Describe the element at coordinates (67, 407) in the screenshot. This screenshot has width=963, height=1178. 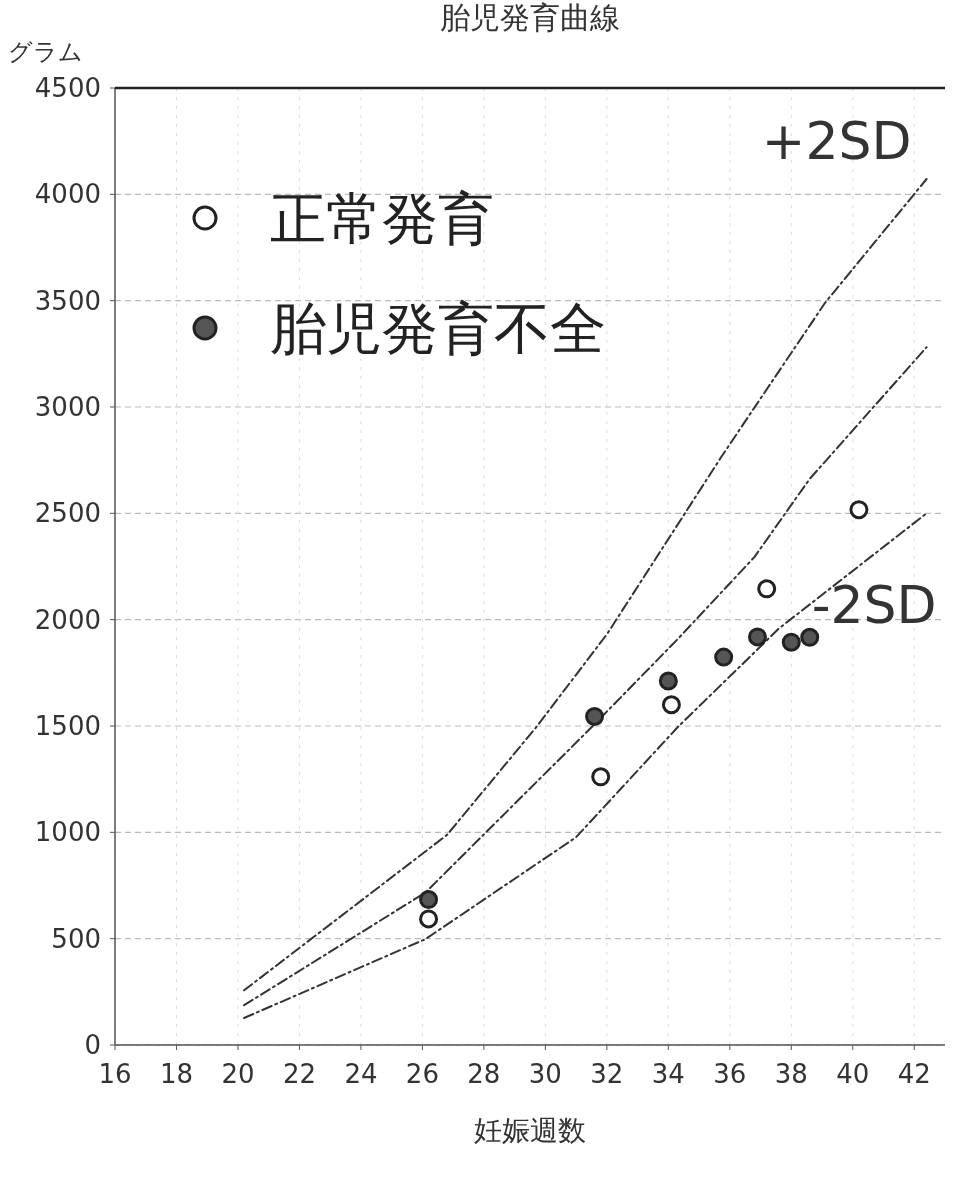
I see `y-tick-label: 3000` at that location.